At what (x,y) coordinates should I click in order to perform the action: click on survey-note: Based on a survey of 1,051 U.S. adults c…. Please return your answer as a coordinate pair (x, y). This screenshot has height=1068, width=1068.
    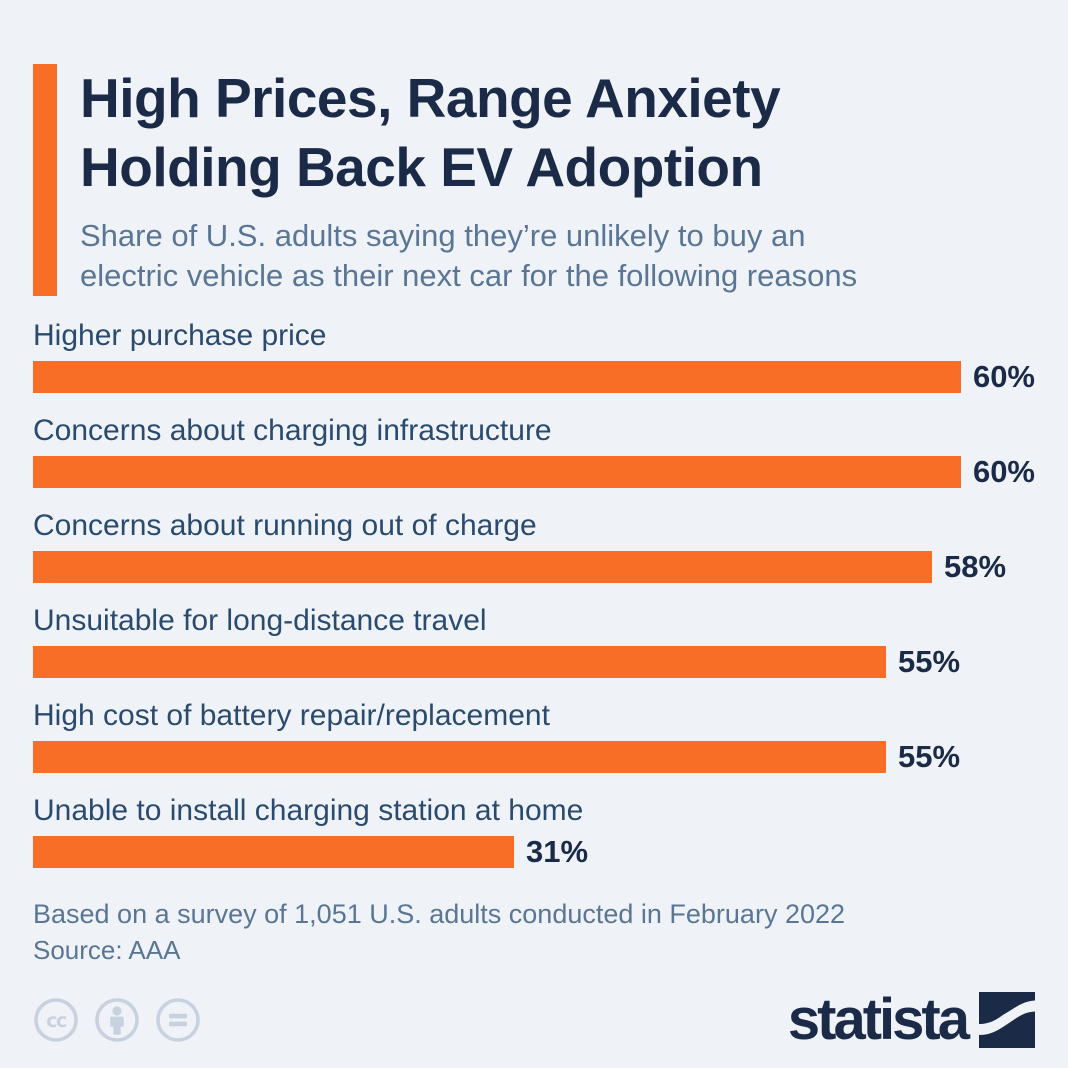
    Looking at the image, I should click on (439, 914).